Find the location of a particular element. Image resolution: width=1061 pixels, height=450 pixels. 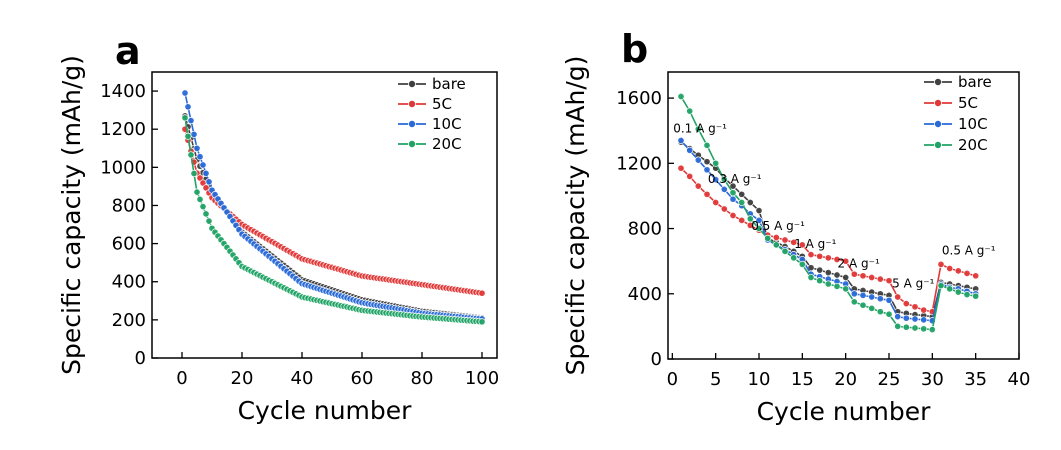

x-tick-label: 100 is located at coordinates (482, 378).